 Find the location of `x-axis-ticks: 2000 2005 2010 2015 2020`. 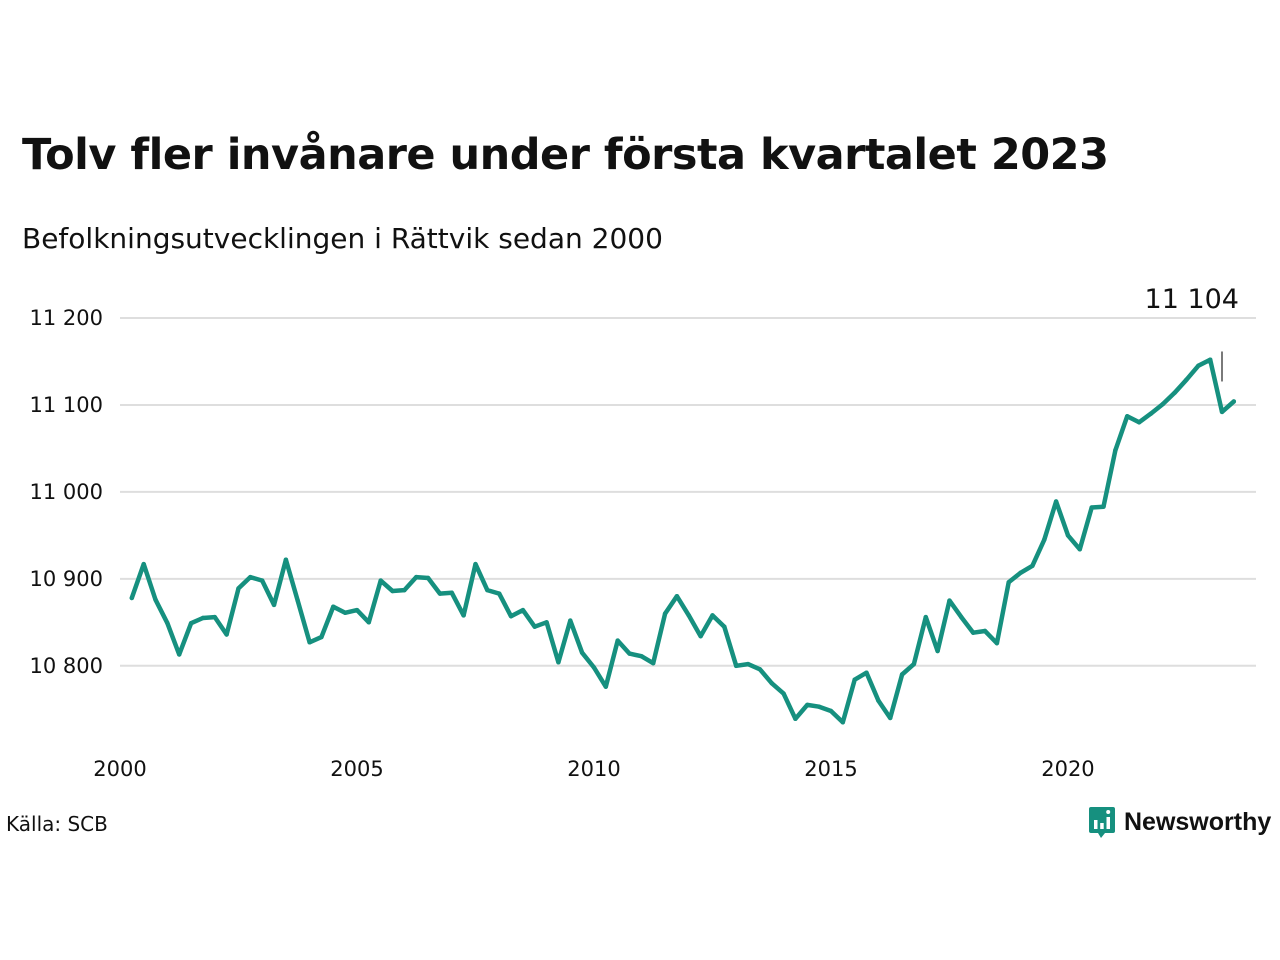

x-axis-ticks: 2000 2005 2010 2015 2020 is located at coordinates (593, 769).